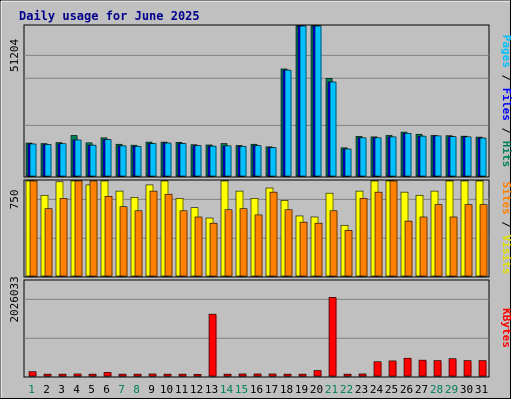 Image resolution: width=512 pixels, height=400 pixels. Describe the element at coordinates (466, 389) in the screenshot. I see `x-tick-label: 30` at that location.